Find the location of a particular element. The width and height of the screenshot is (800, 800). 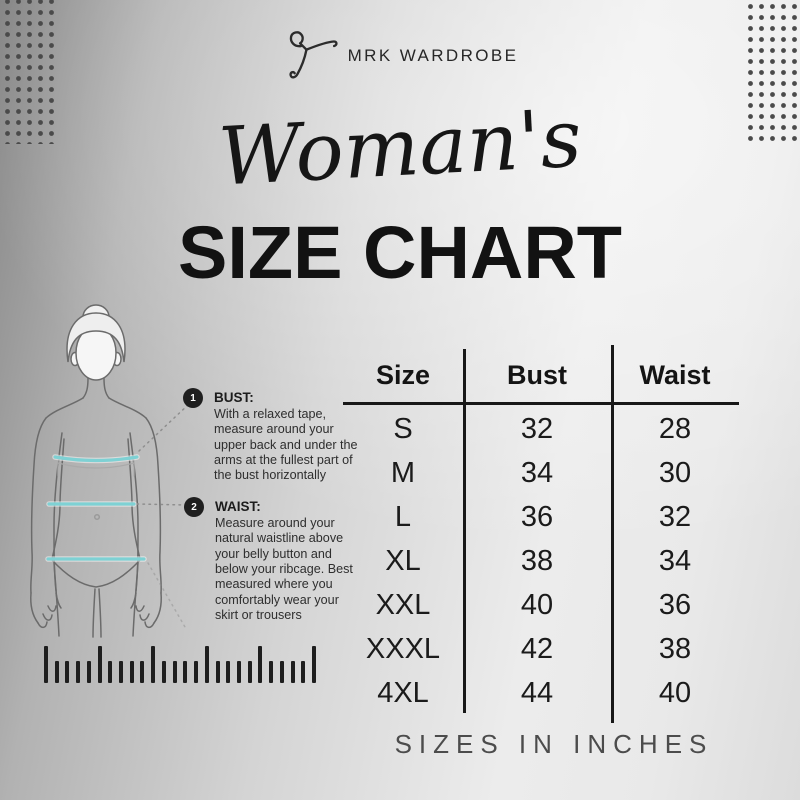

bust-note-label: BUST: is located at coordinates (234, 397).